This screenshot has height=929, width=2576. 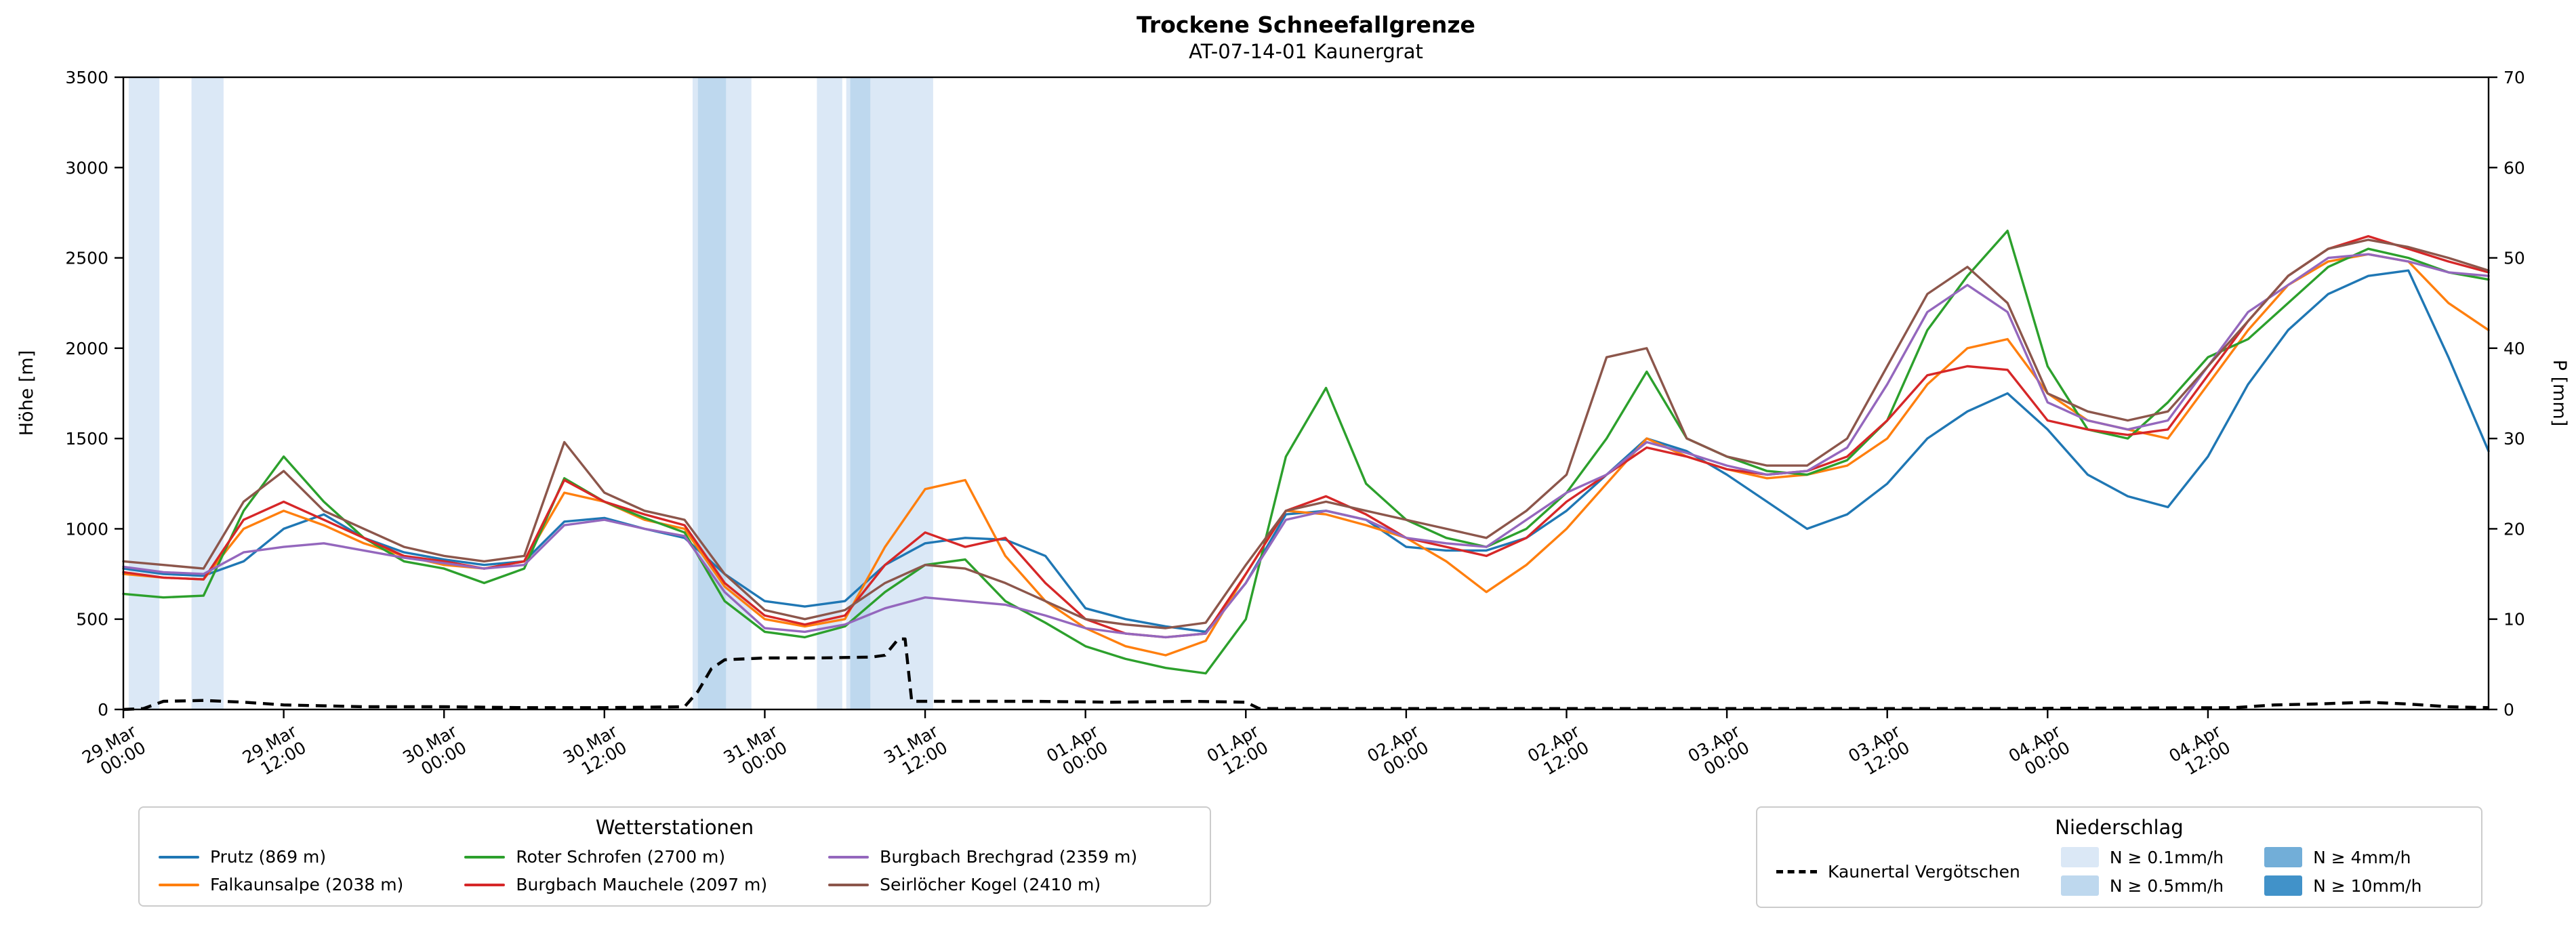 I want to click on legend-niederschlag-title: Niederschlag, so click(x=2119, y=827).